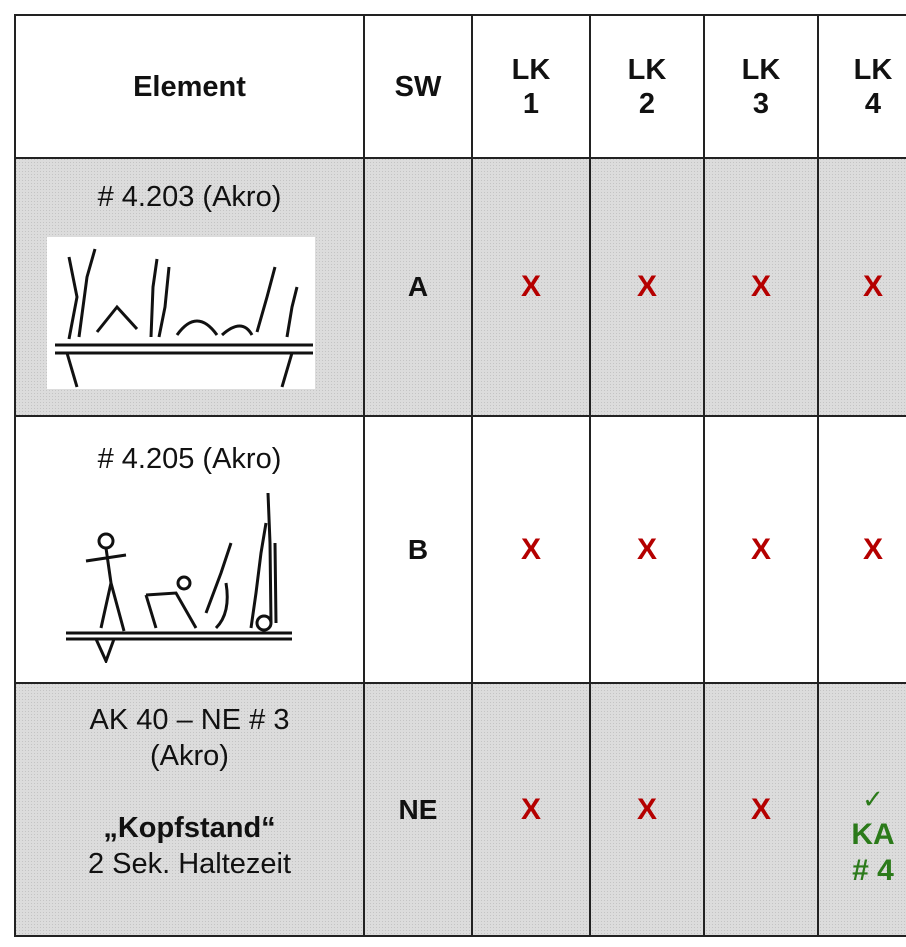  Describe the element at coordinates (189, 828) in the screenshot. I see `element-name: „Kopfstand“` at that location.